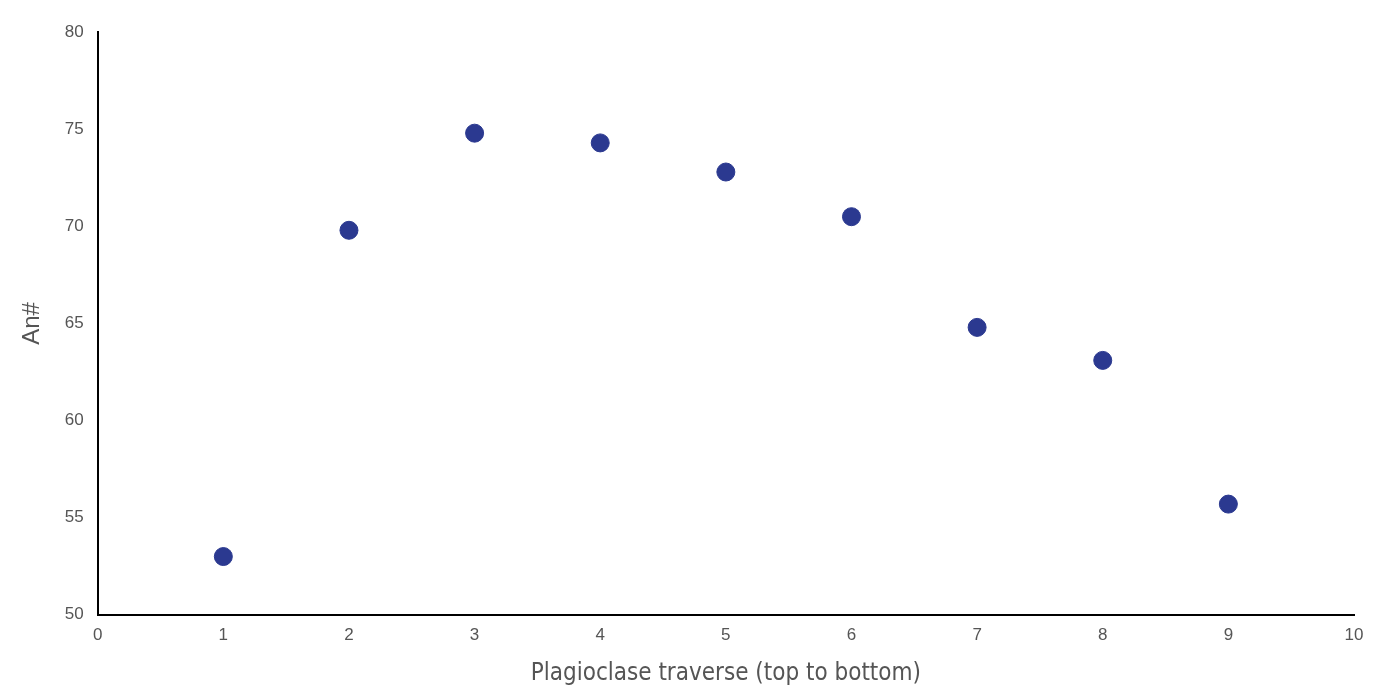  I want to click on y-tick-label: 50, so click(74, 614).